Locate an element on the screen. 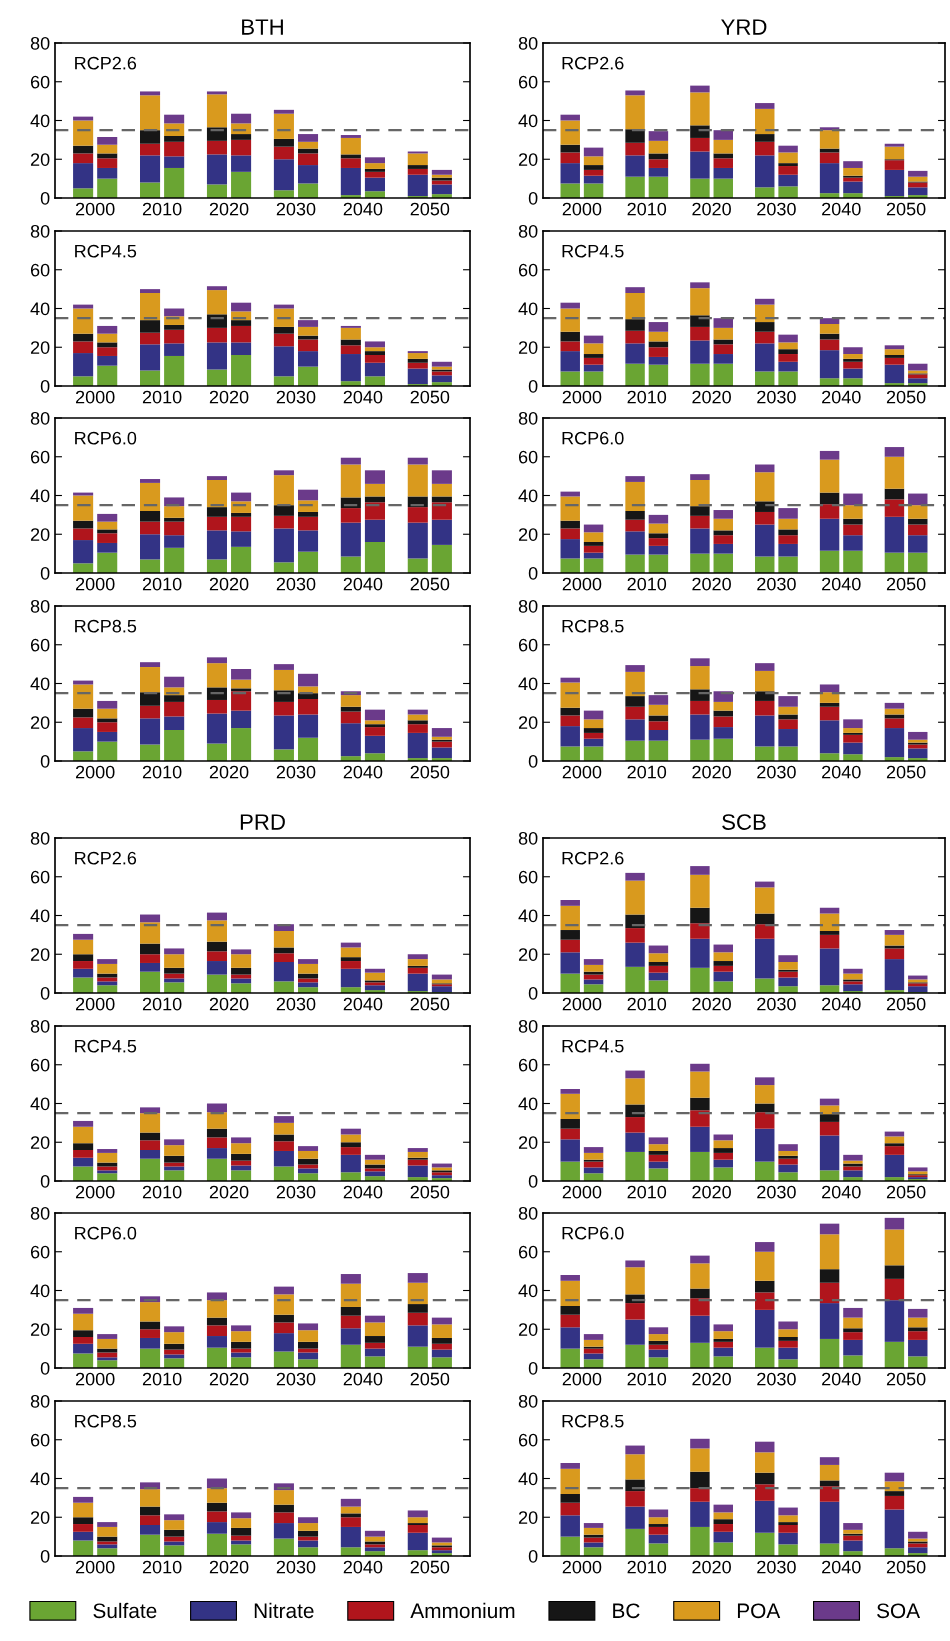 This screenshot has width=950, height=1641. chart-title: BTH is located at coordinates (262, 27).